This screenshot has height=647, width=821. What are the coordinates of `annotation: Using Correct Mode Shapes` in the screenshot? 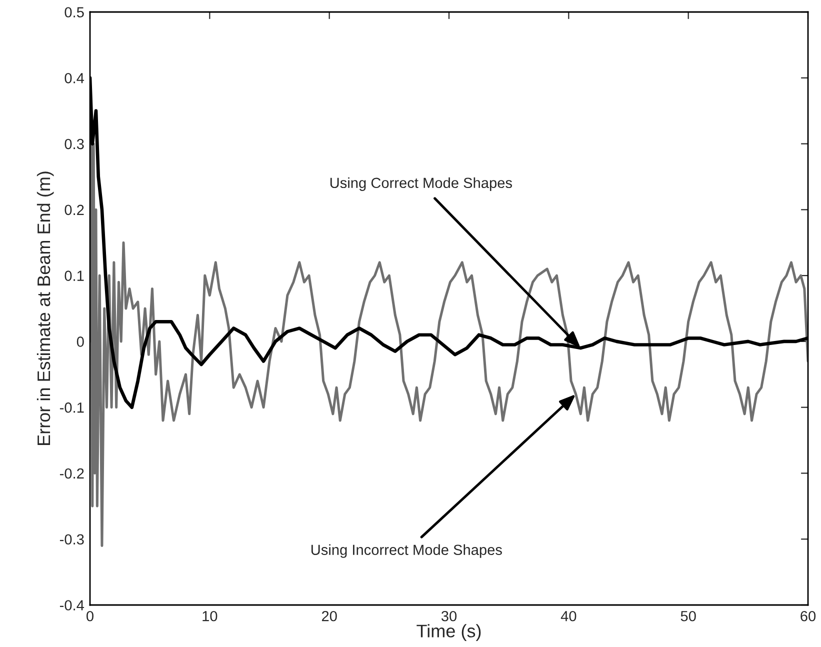 It's located at (421, 184).